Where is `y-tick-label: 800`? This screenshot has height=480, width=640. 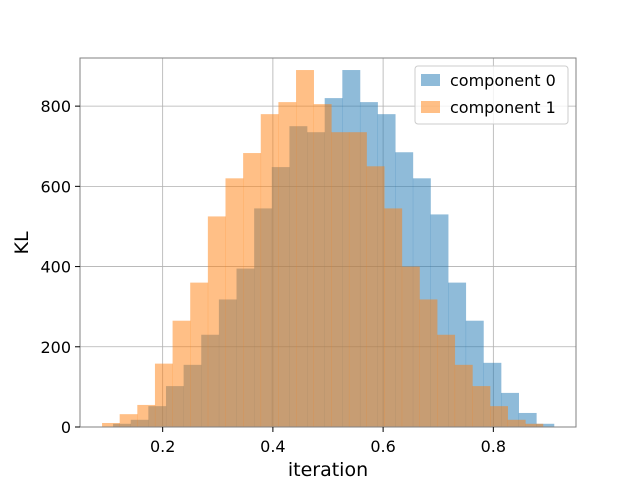 y-tick-label: 800 is located at coordinates (55, 106).